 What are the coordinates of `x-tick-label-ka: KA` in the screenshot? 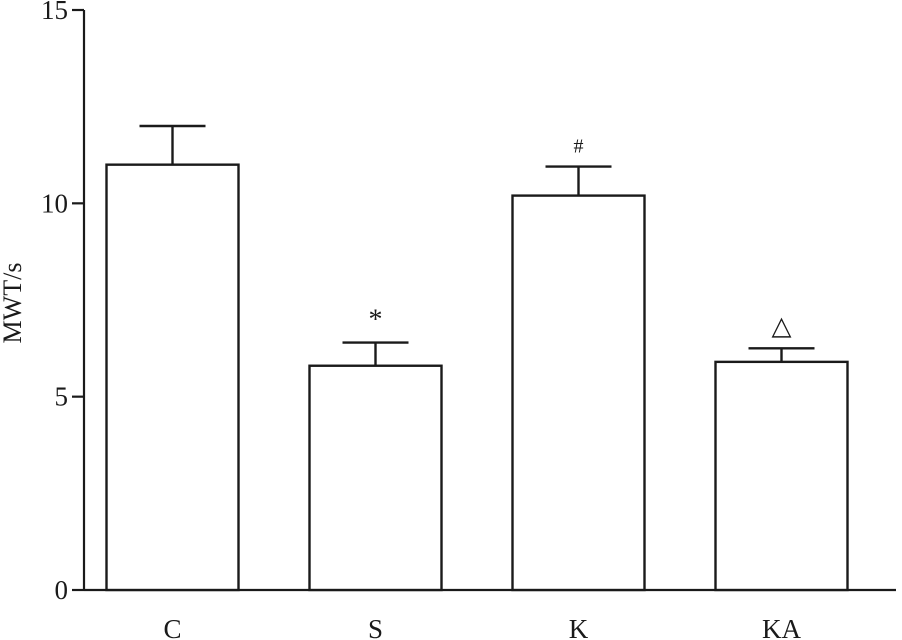 It's located at (781, 627).